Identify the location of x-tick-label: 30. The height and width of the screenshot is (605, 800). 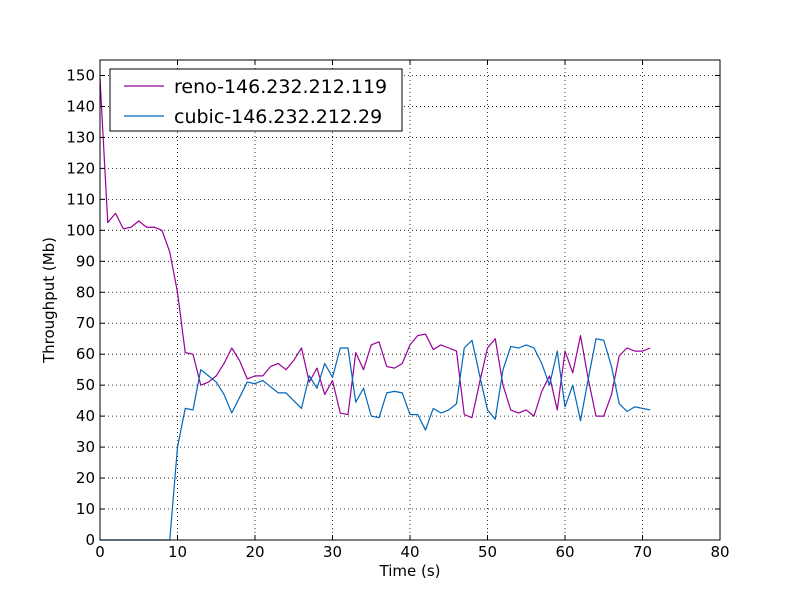
(332, 552).